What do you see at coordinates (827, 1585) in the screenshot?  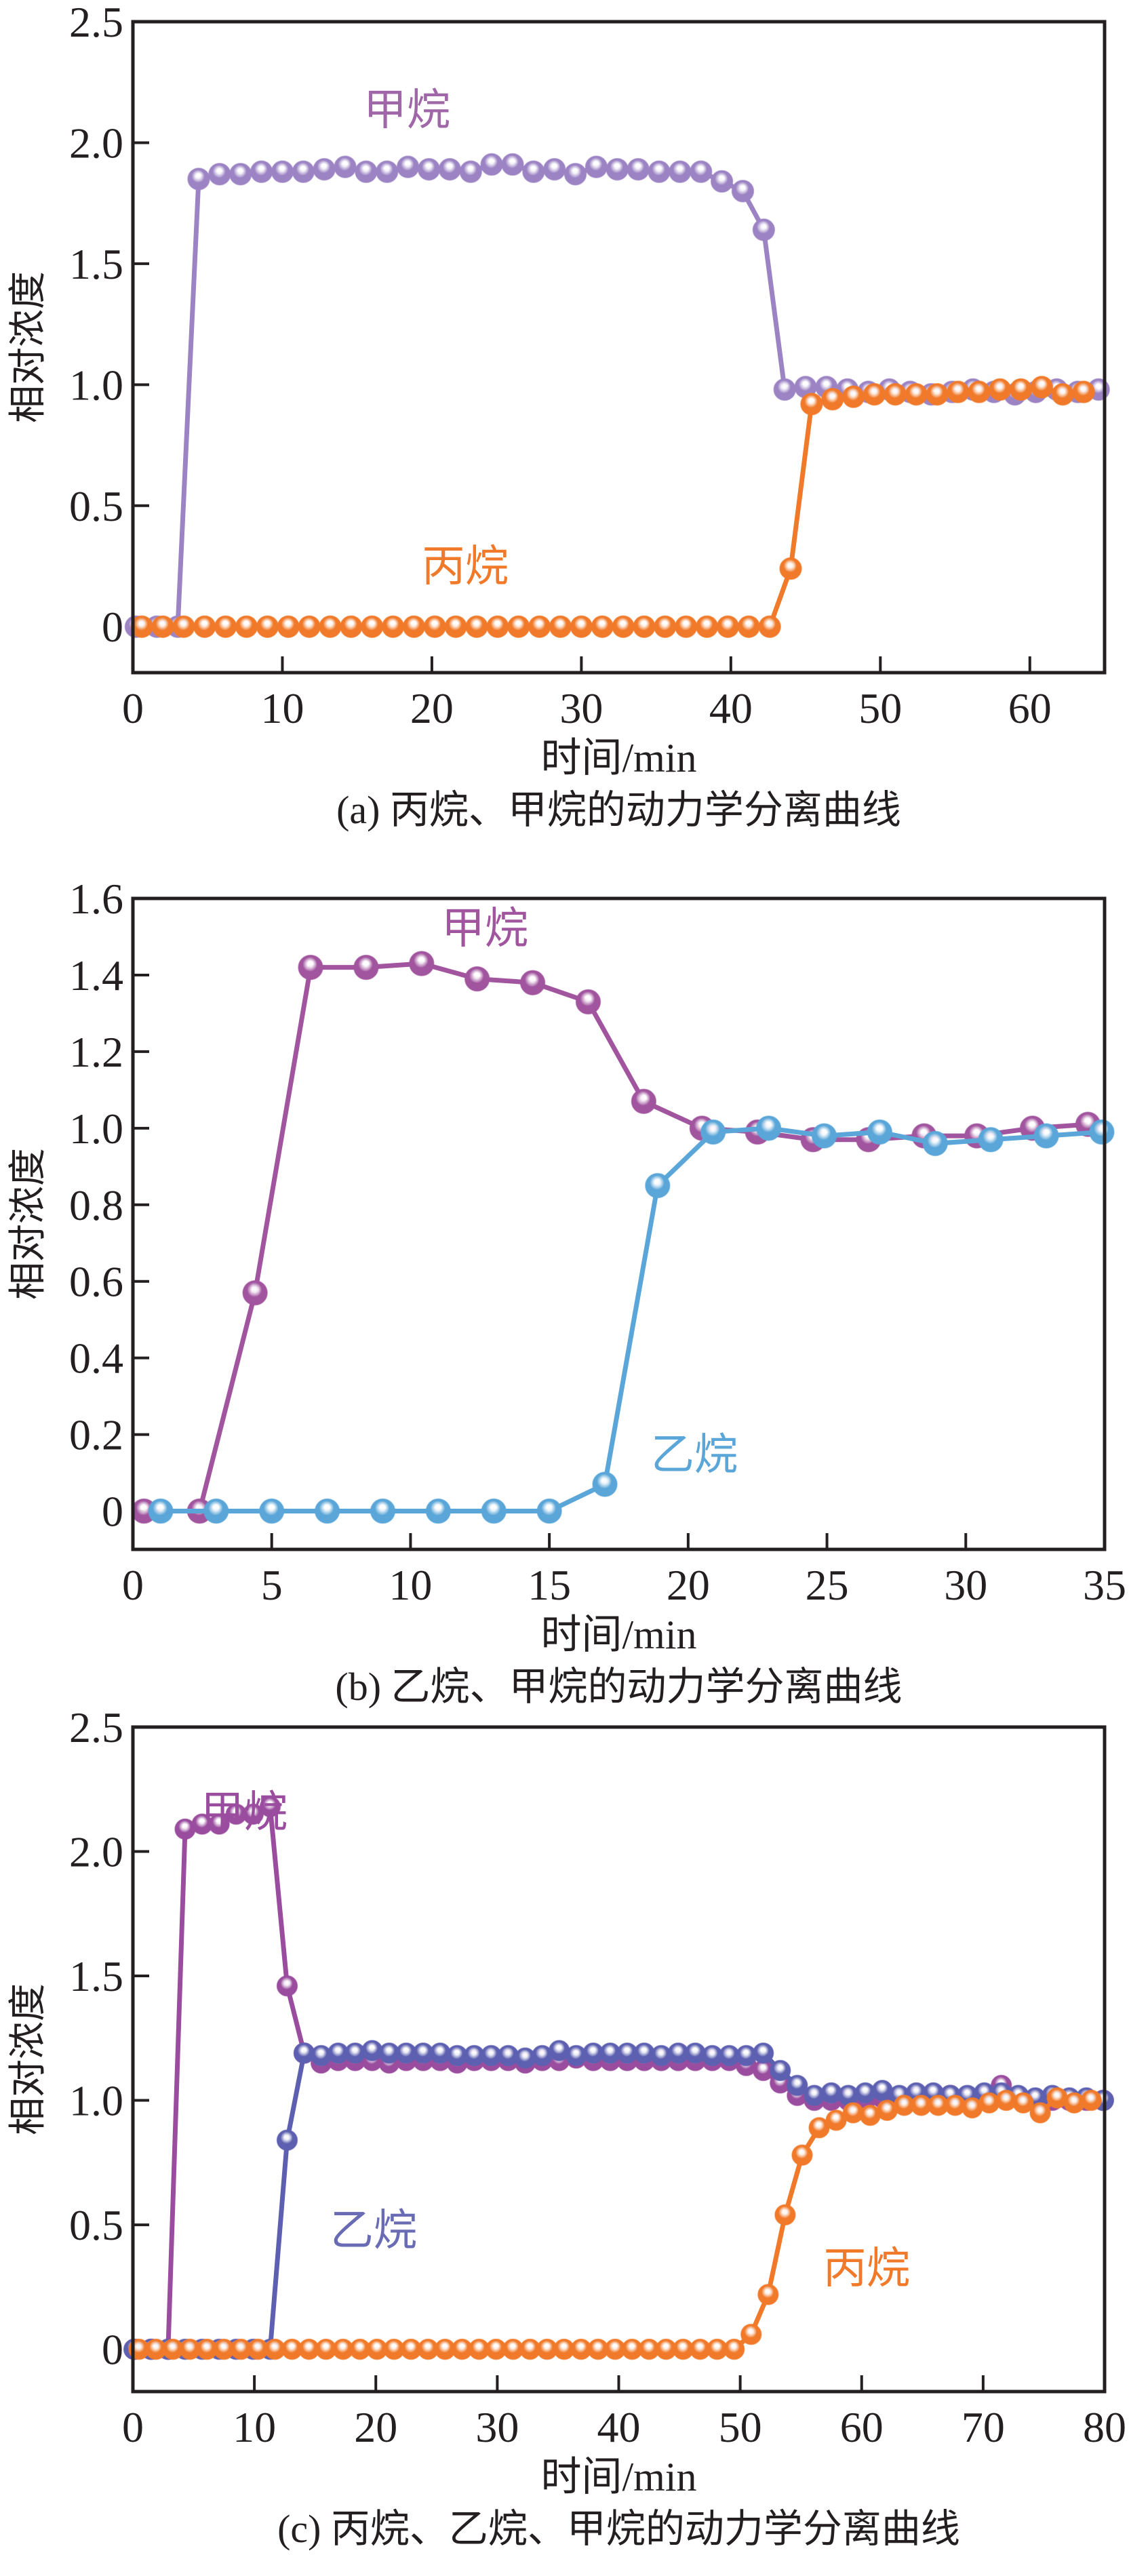 I see `x-tick-label: 25` at bounding box center [827, 1585].